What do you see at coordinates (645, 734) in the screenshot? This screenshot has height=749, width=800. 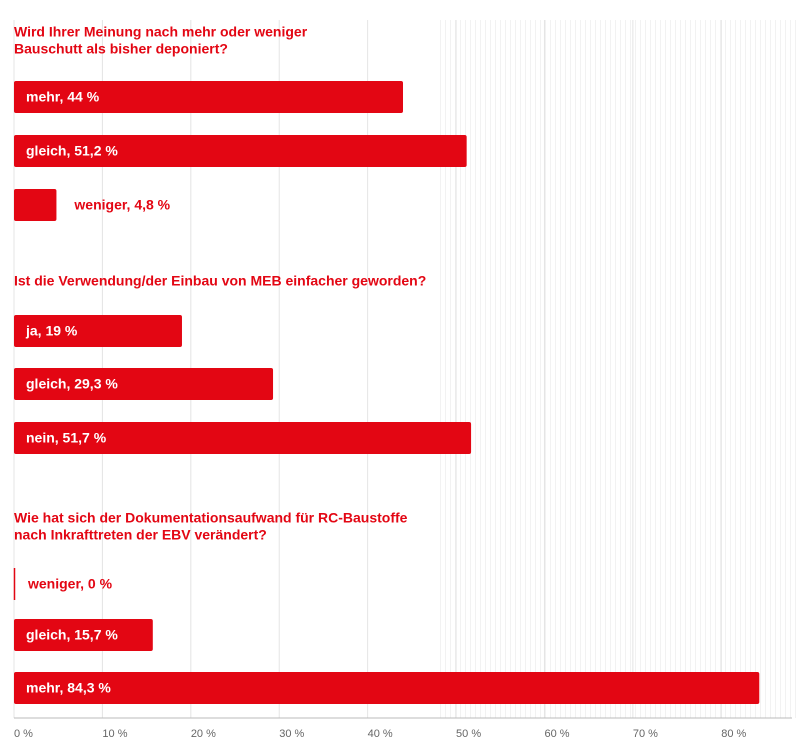 I see `x-tick-label: 70 %` at bounding box center [645, 734].